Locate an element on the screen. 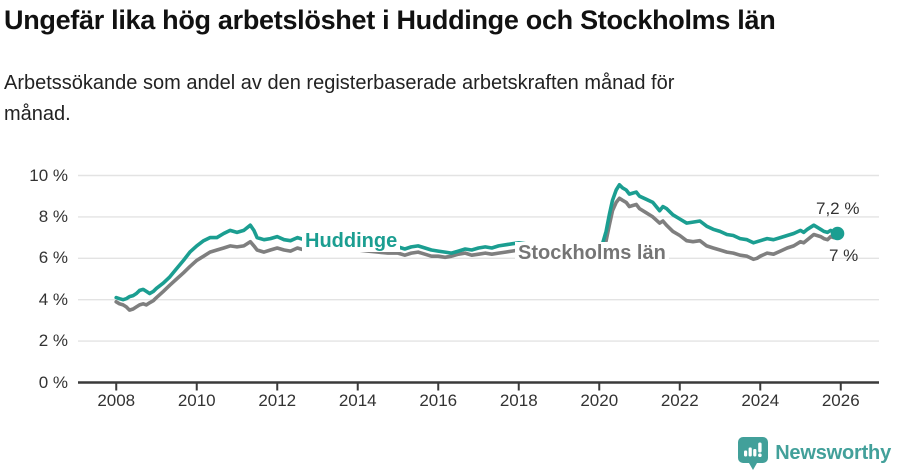  x-axis-label-2014: 2014 is located at coordinates (357, 400).